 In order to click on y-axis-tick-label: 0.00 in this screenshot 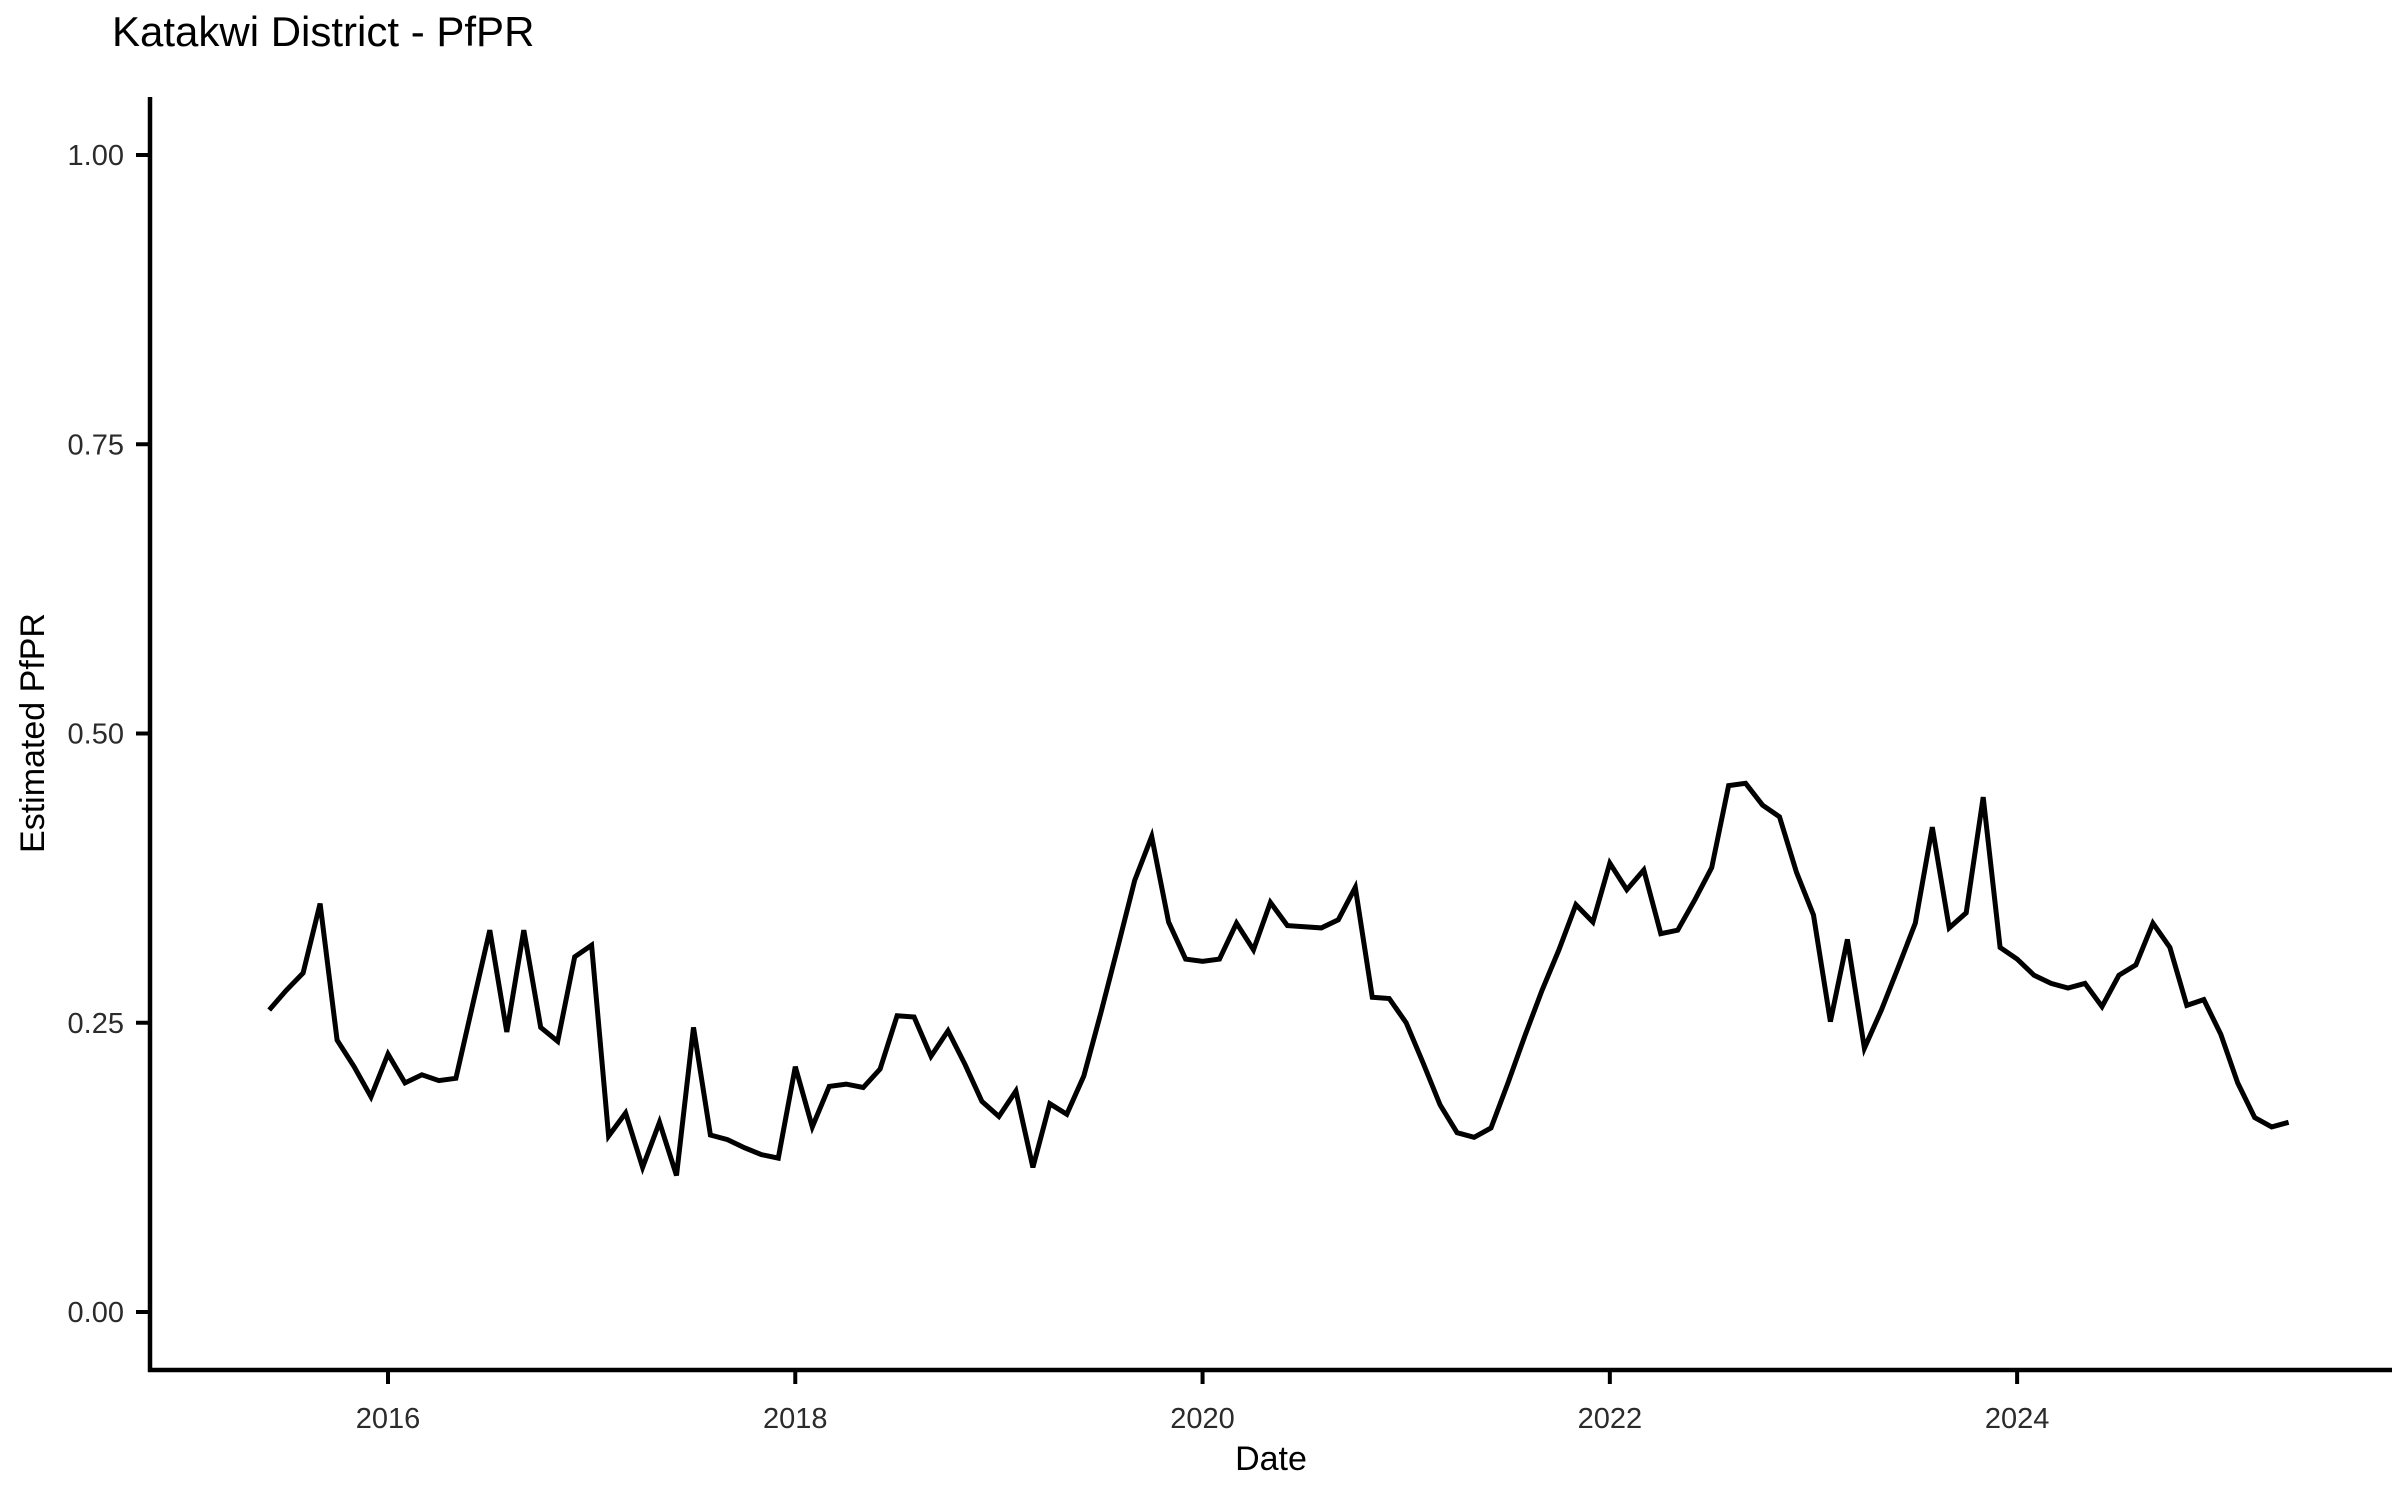, I will do `click(96, 1313)`.